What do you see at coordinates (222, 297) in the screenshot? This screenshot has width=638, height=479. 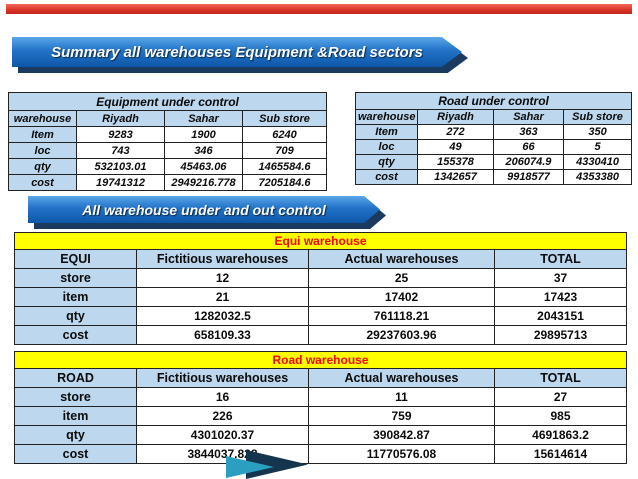 I see `cell: 21` at bounding box center [222, 297].